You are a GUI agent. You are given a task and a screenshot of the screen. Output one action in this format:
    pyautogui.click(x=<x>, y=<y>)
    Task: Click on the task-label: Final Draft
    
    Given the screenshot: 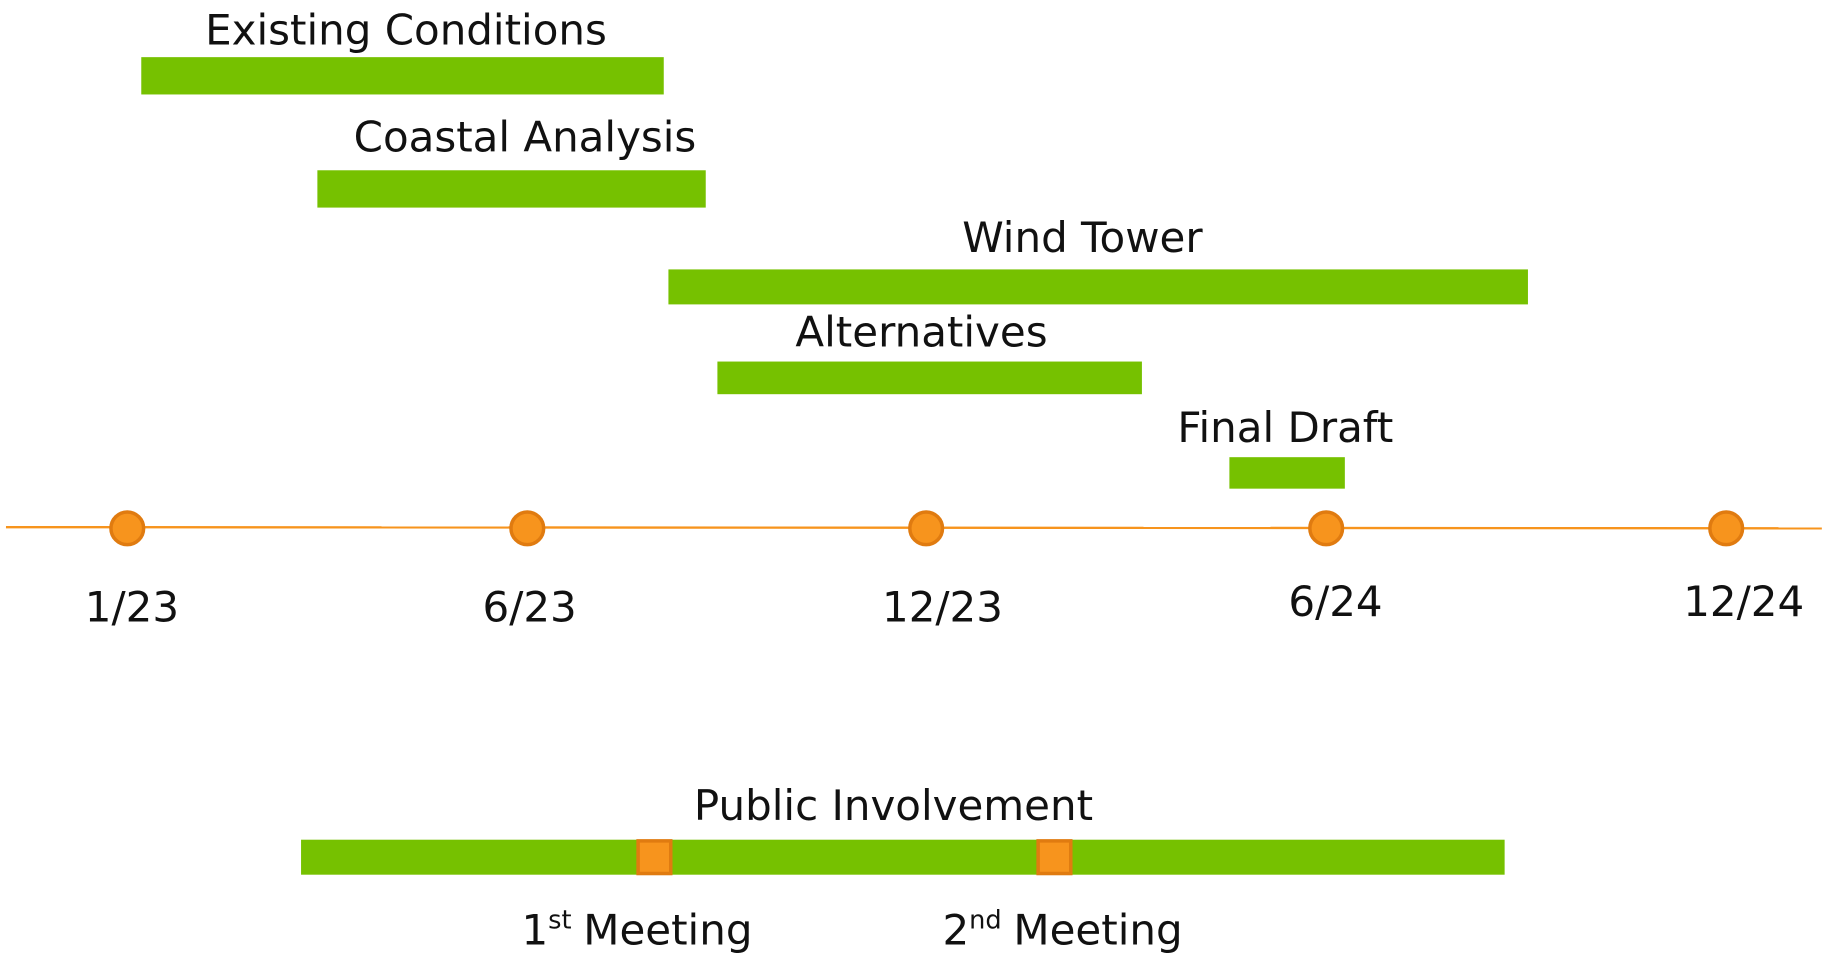 What is the action you would take?
    pyautogui.click(x=1285, y=427)
    